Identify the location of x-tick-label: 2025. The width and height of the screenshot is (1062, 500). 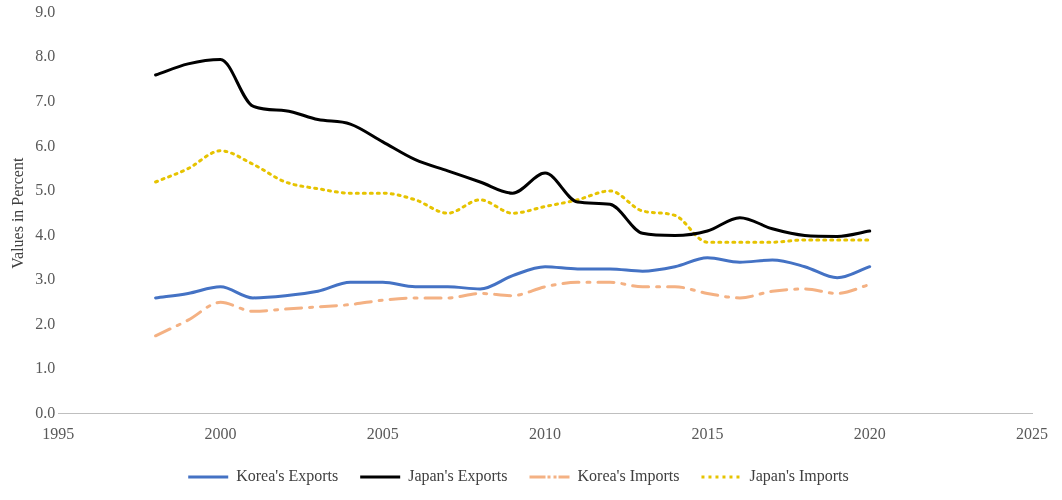
(1032, 433).